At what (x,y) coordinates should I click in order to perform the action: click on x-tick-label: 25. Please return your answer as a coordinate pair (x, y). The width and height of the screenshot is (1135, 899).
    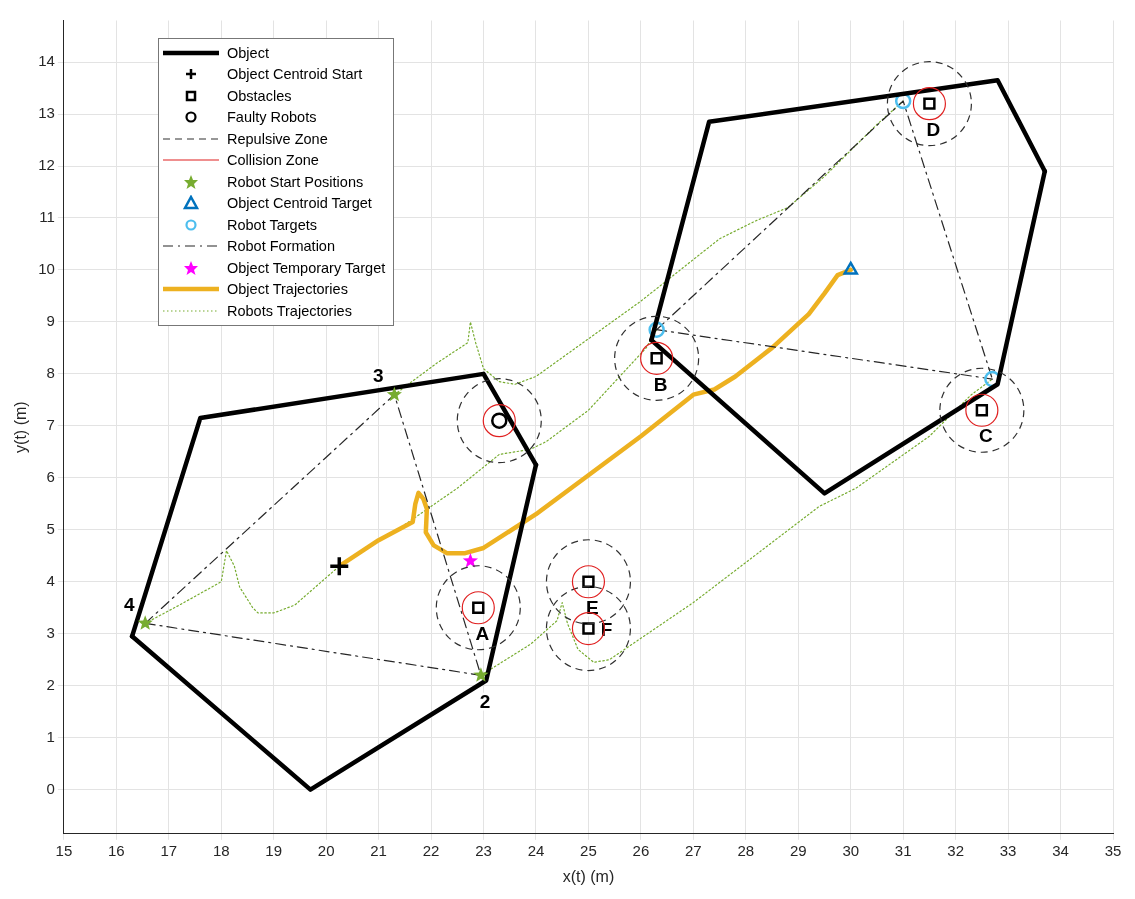
    Looking at the image, I should click on (588, 850).